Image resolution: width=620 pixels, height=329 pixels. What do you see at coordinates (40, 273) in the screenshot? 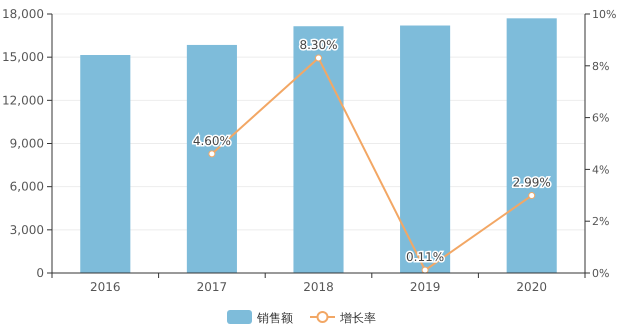
I see `y-tick-label: 0` at bounding box center [40, 273].